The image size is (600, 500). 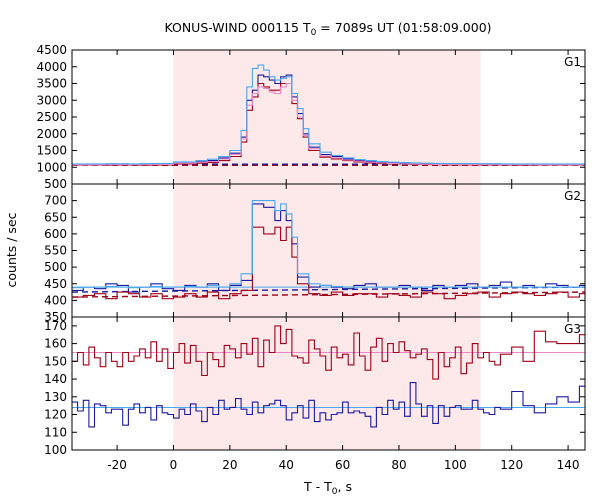 I want to click on y-tick-label: 1500, so click(x=51, y=151).